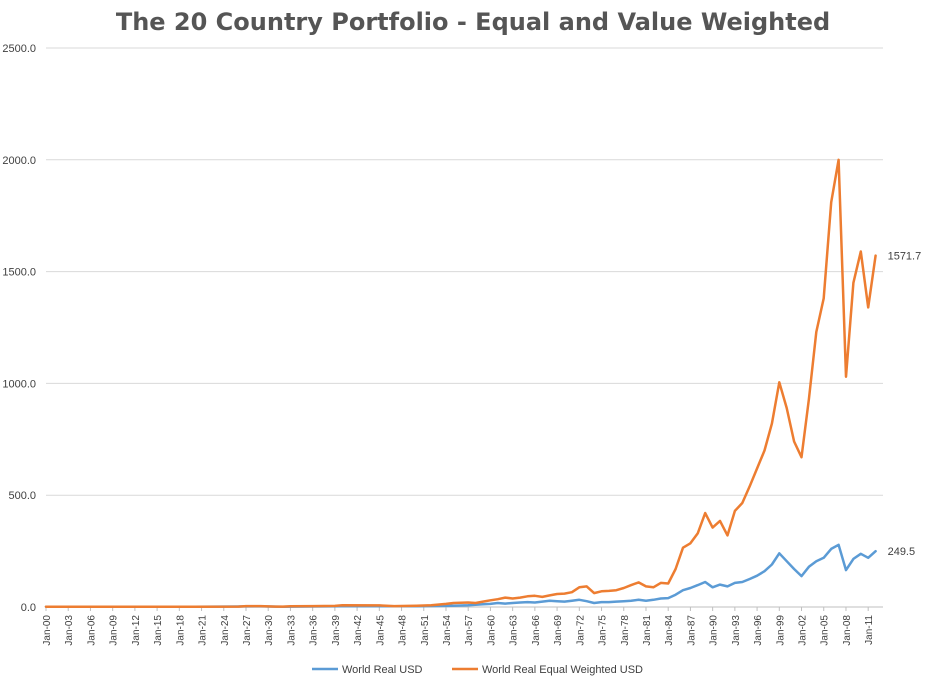 This screenshot has width=946, height=681. Describe the element at coordinates (225, 630) in the screenshot. I see `x-tick-label: Jan-24` at that location.